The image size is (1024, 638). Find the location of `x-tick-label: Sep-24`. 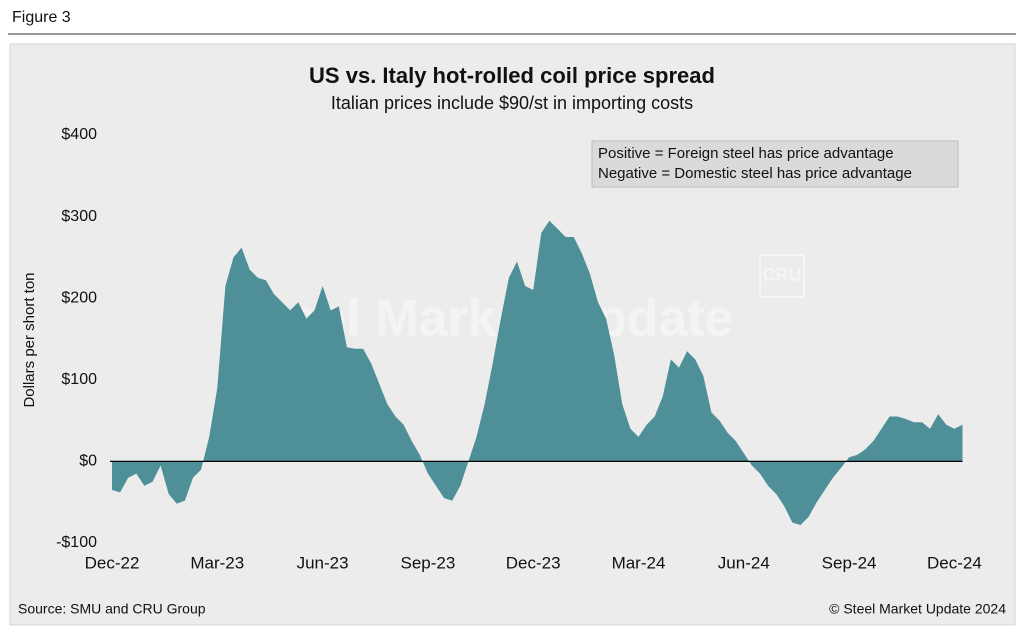

x-tick-label: Sep-24 is located at coordinates (849, 562).